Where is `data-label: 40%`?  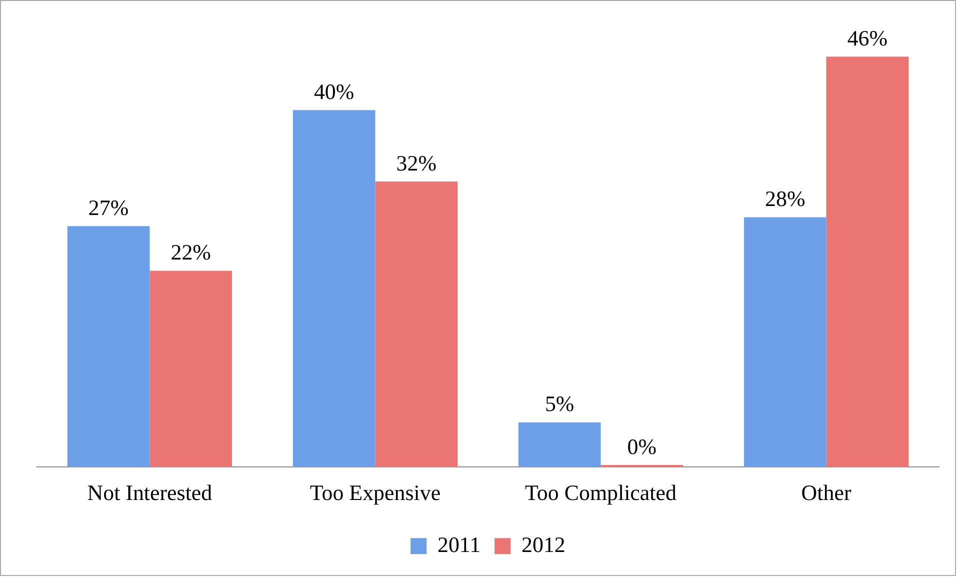 data-label: 40% is located at coordinates (334, 91).